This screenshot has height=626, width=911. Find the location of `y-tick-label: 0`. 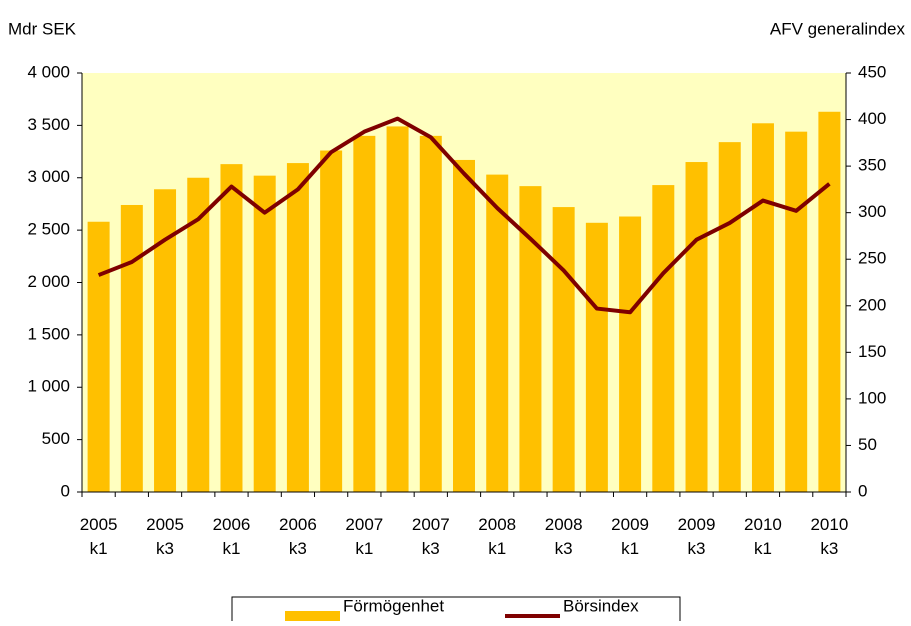

y-tick-label: 0 is located at coordinates (65, 490).